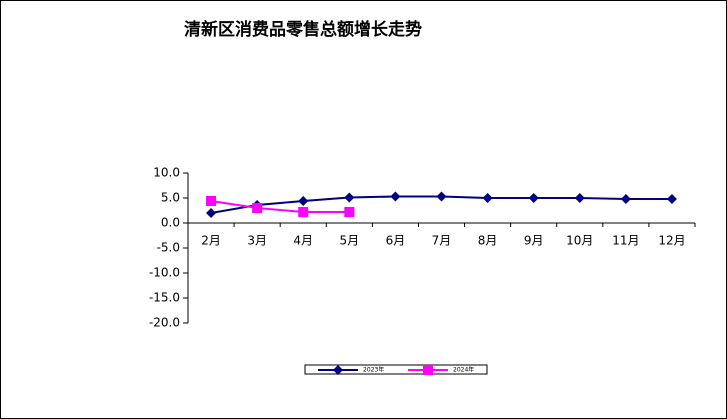 This screenshot has height=419, width=727. What do you see at coordinates (166, 173) in the screenshot?
I see `y-tick-label: 10.0` at bounding box center [166, 173].